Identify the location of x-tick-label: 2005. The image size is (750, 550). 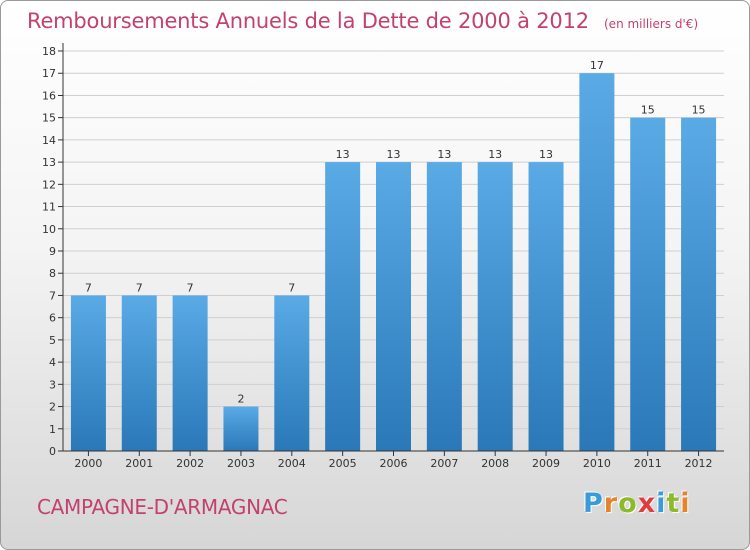
(343, 463).